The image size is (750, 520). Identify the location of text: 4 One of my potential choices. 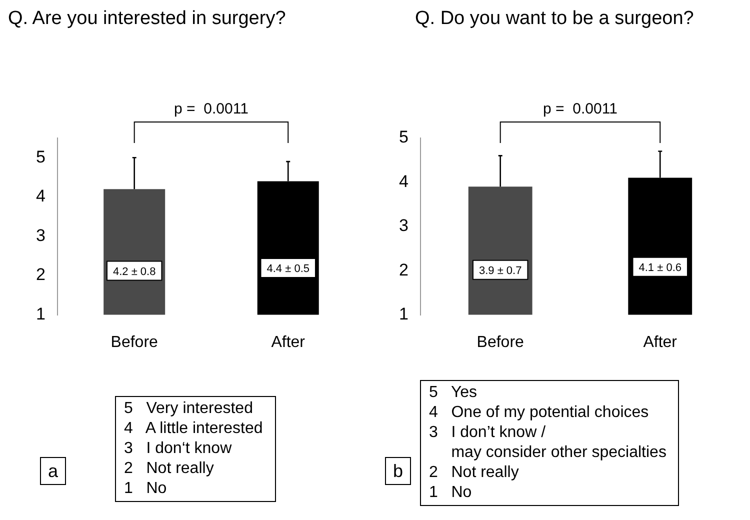
(539, 412).